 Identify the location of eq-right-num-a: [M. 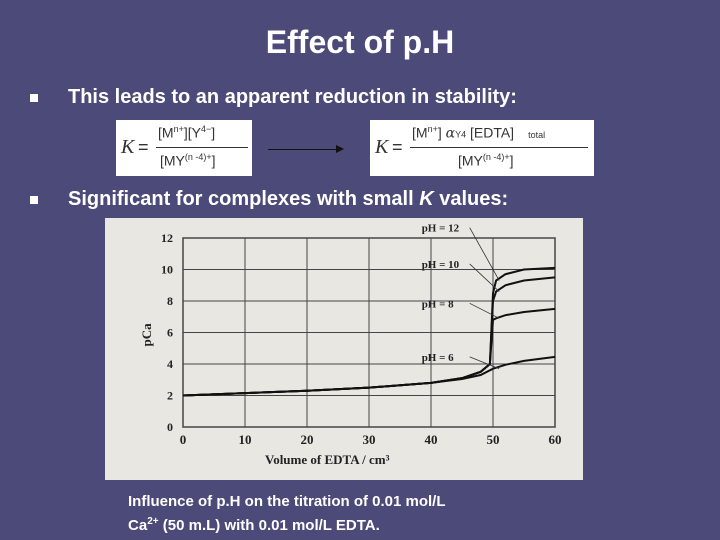
(420, 132).